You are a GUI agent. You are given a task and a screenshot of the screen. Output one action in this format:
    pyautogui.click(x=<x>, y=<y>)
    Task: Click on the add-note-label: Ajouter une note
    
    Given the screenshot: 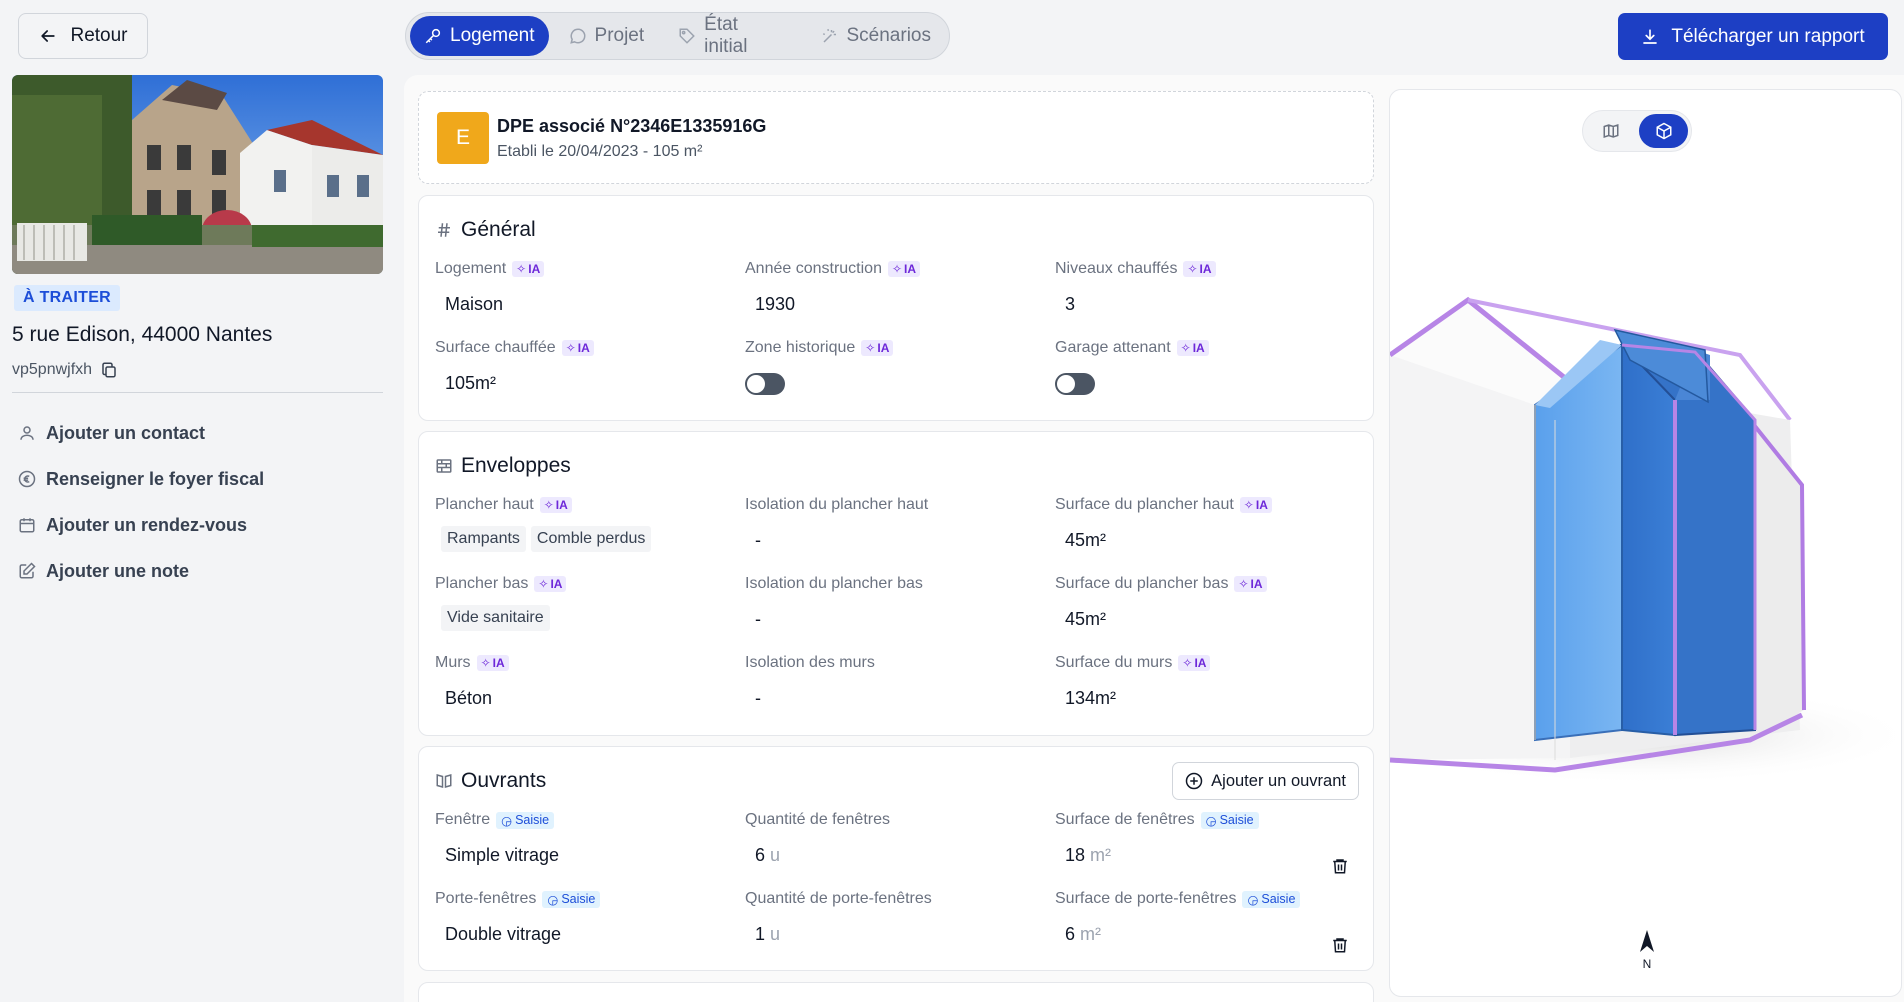 What is the action you would take?
    pyautogui.click(x=117, y=570)
    